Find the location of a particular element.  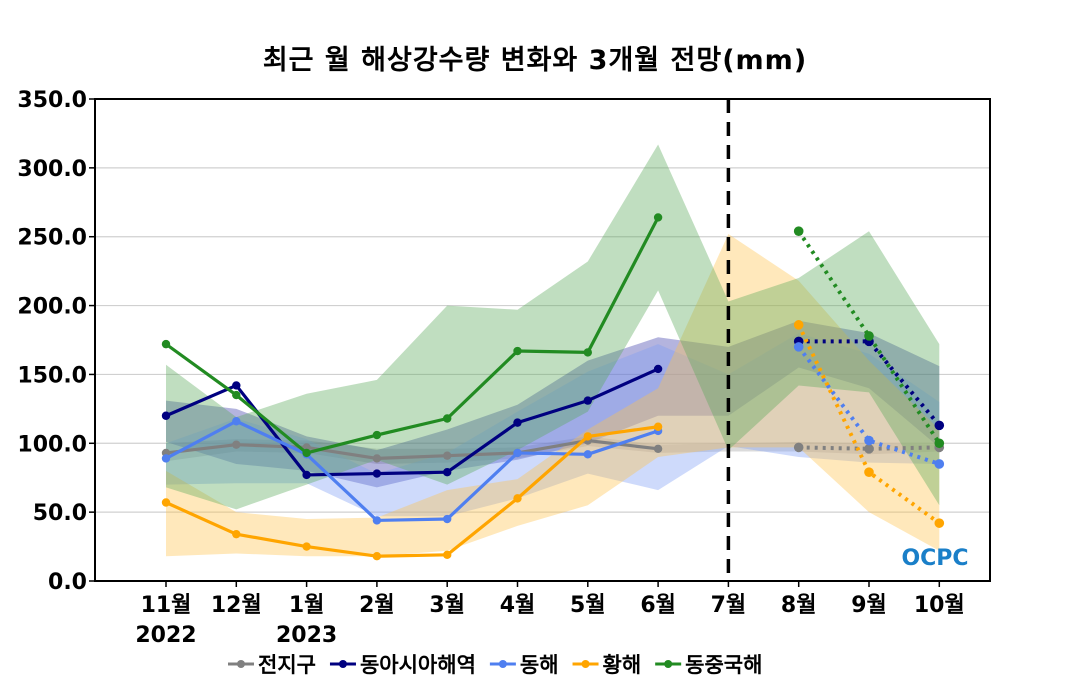

x-year-label: 2023 is located at coordinates (306, 635).